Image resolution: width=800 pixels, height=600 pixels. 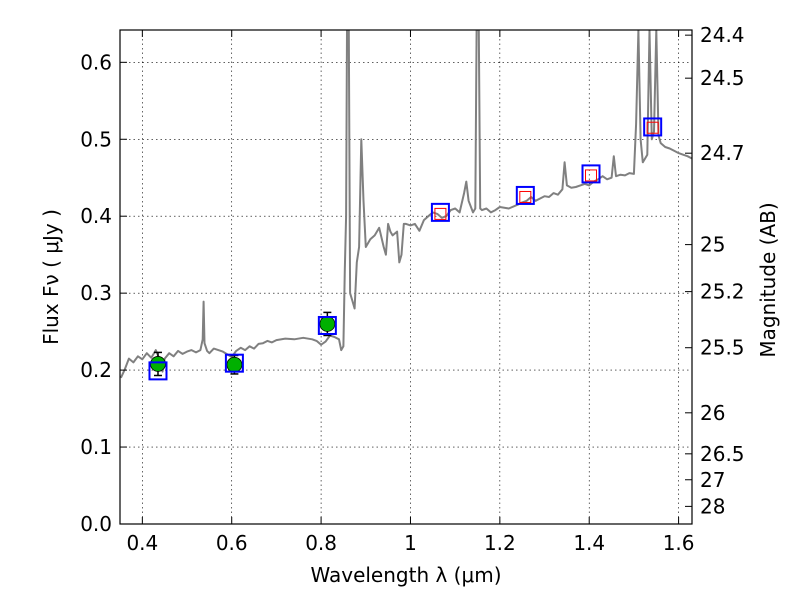 What do you see at coordinates (722, 35) in the screenshot?
I see `y2-tick-label: 24.4` at bounding box center [722, 35].